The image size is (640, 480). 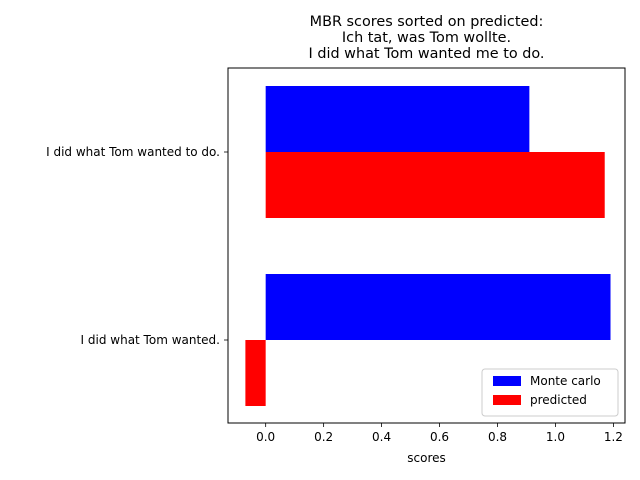 What do you see at coordinates (558, 400) in the screenshot?
I see `legend-entry: predicted` at bounding box center [558, 400].